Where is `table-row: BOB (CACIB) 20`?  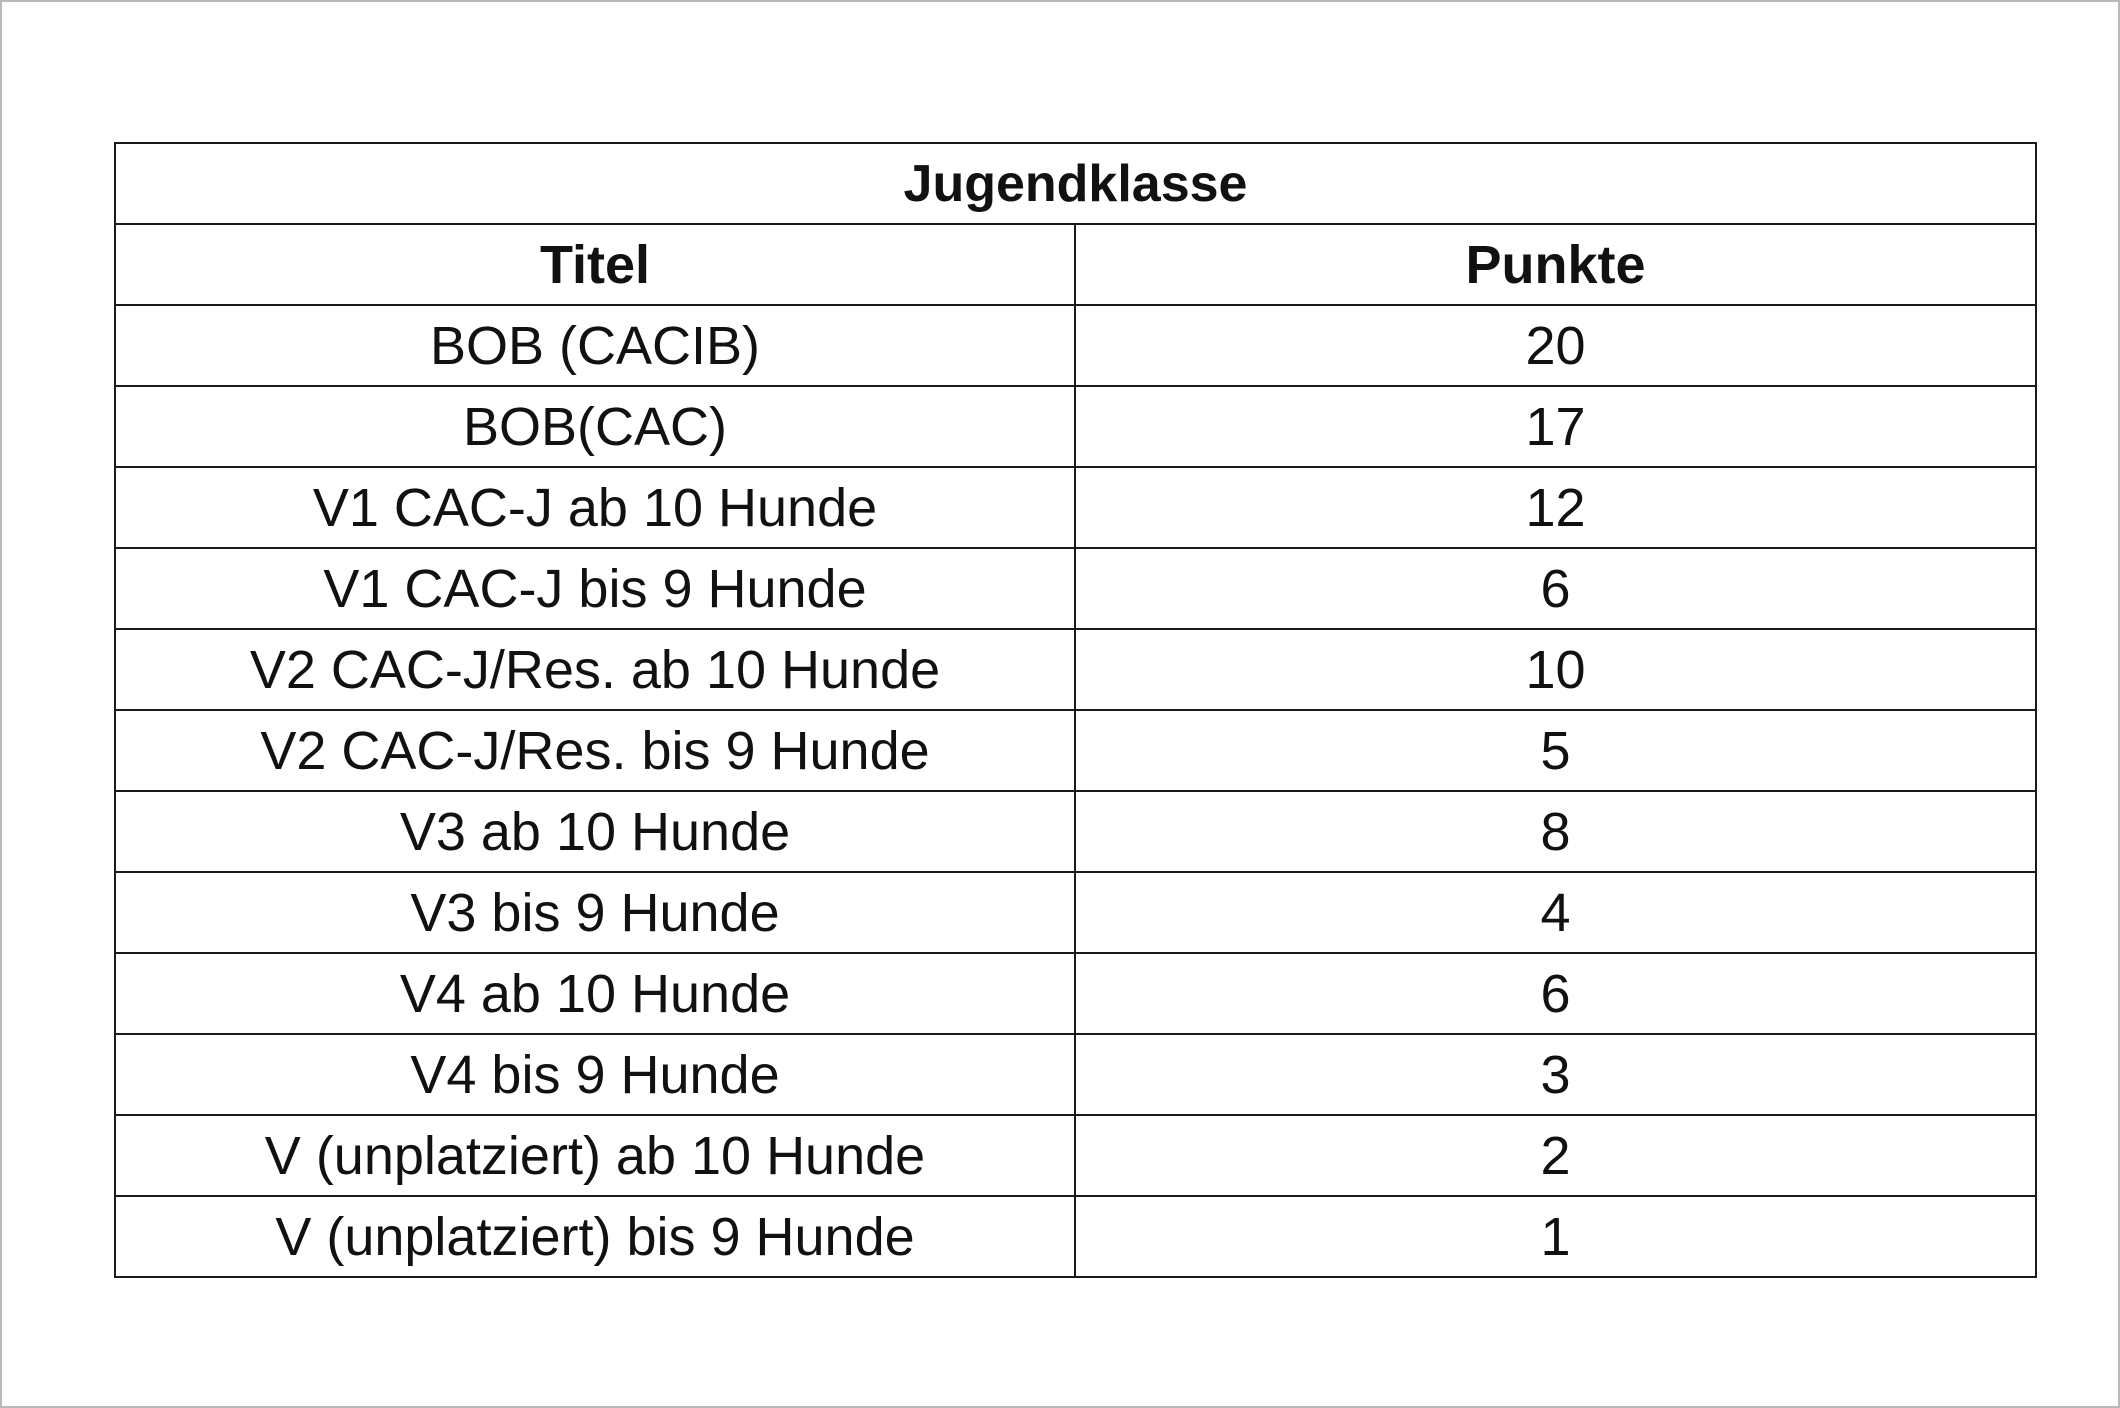
table-row: BOB (CACIB) 20 is located at coordinates (1076, 345).